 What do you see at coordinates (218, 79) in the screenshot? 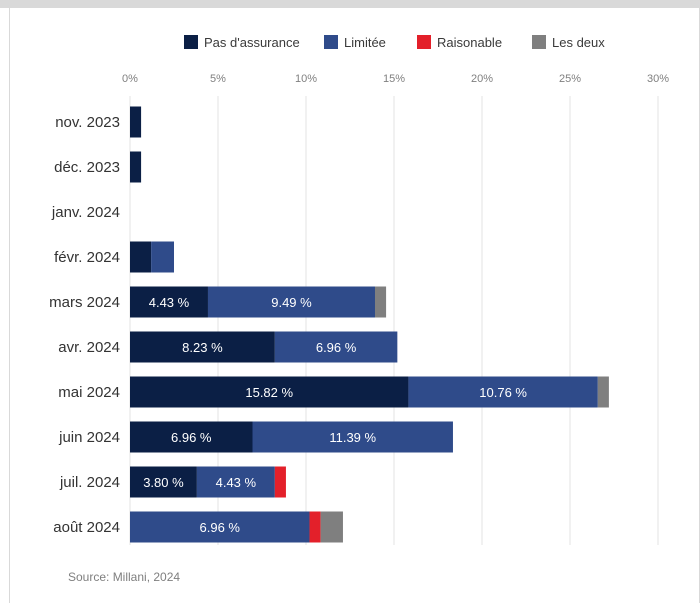
I see `x-tick-label: 5%` at bounding box center [218, 79].